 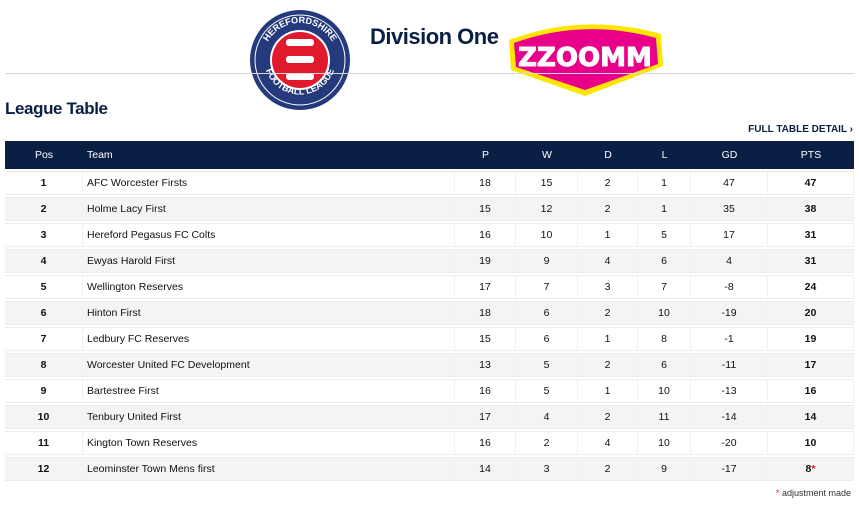 I want to click on table-row: 12 Leominster Town Mens first 14 3 2 9 -17 8*, so click(x=429, y=469).